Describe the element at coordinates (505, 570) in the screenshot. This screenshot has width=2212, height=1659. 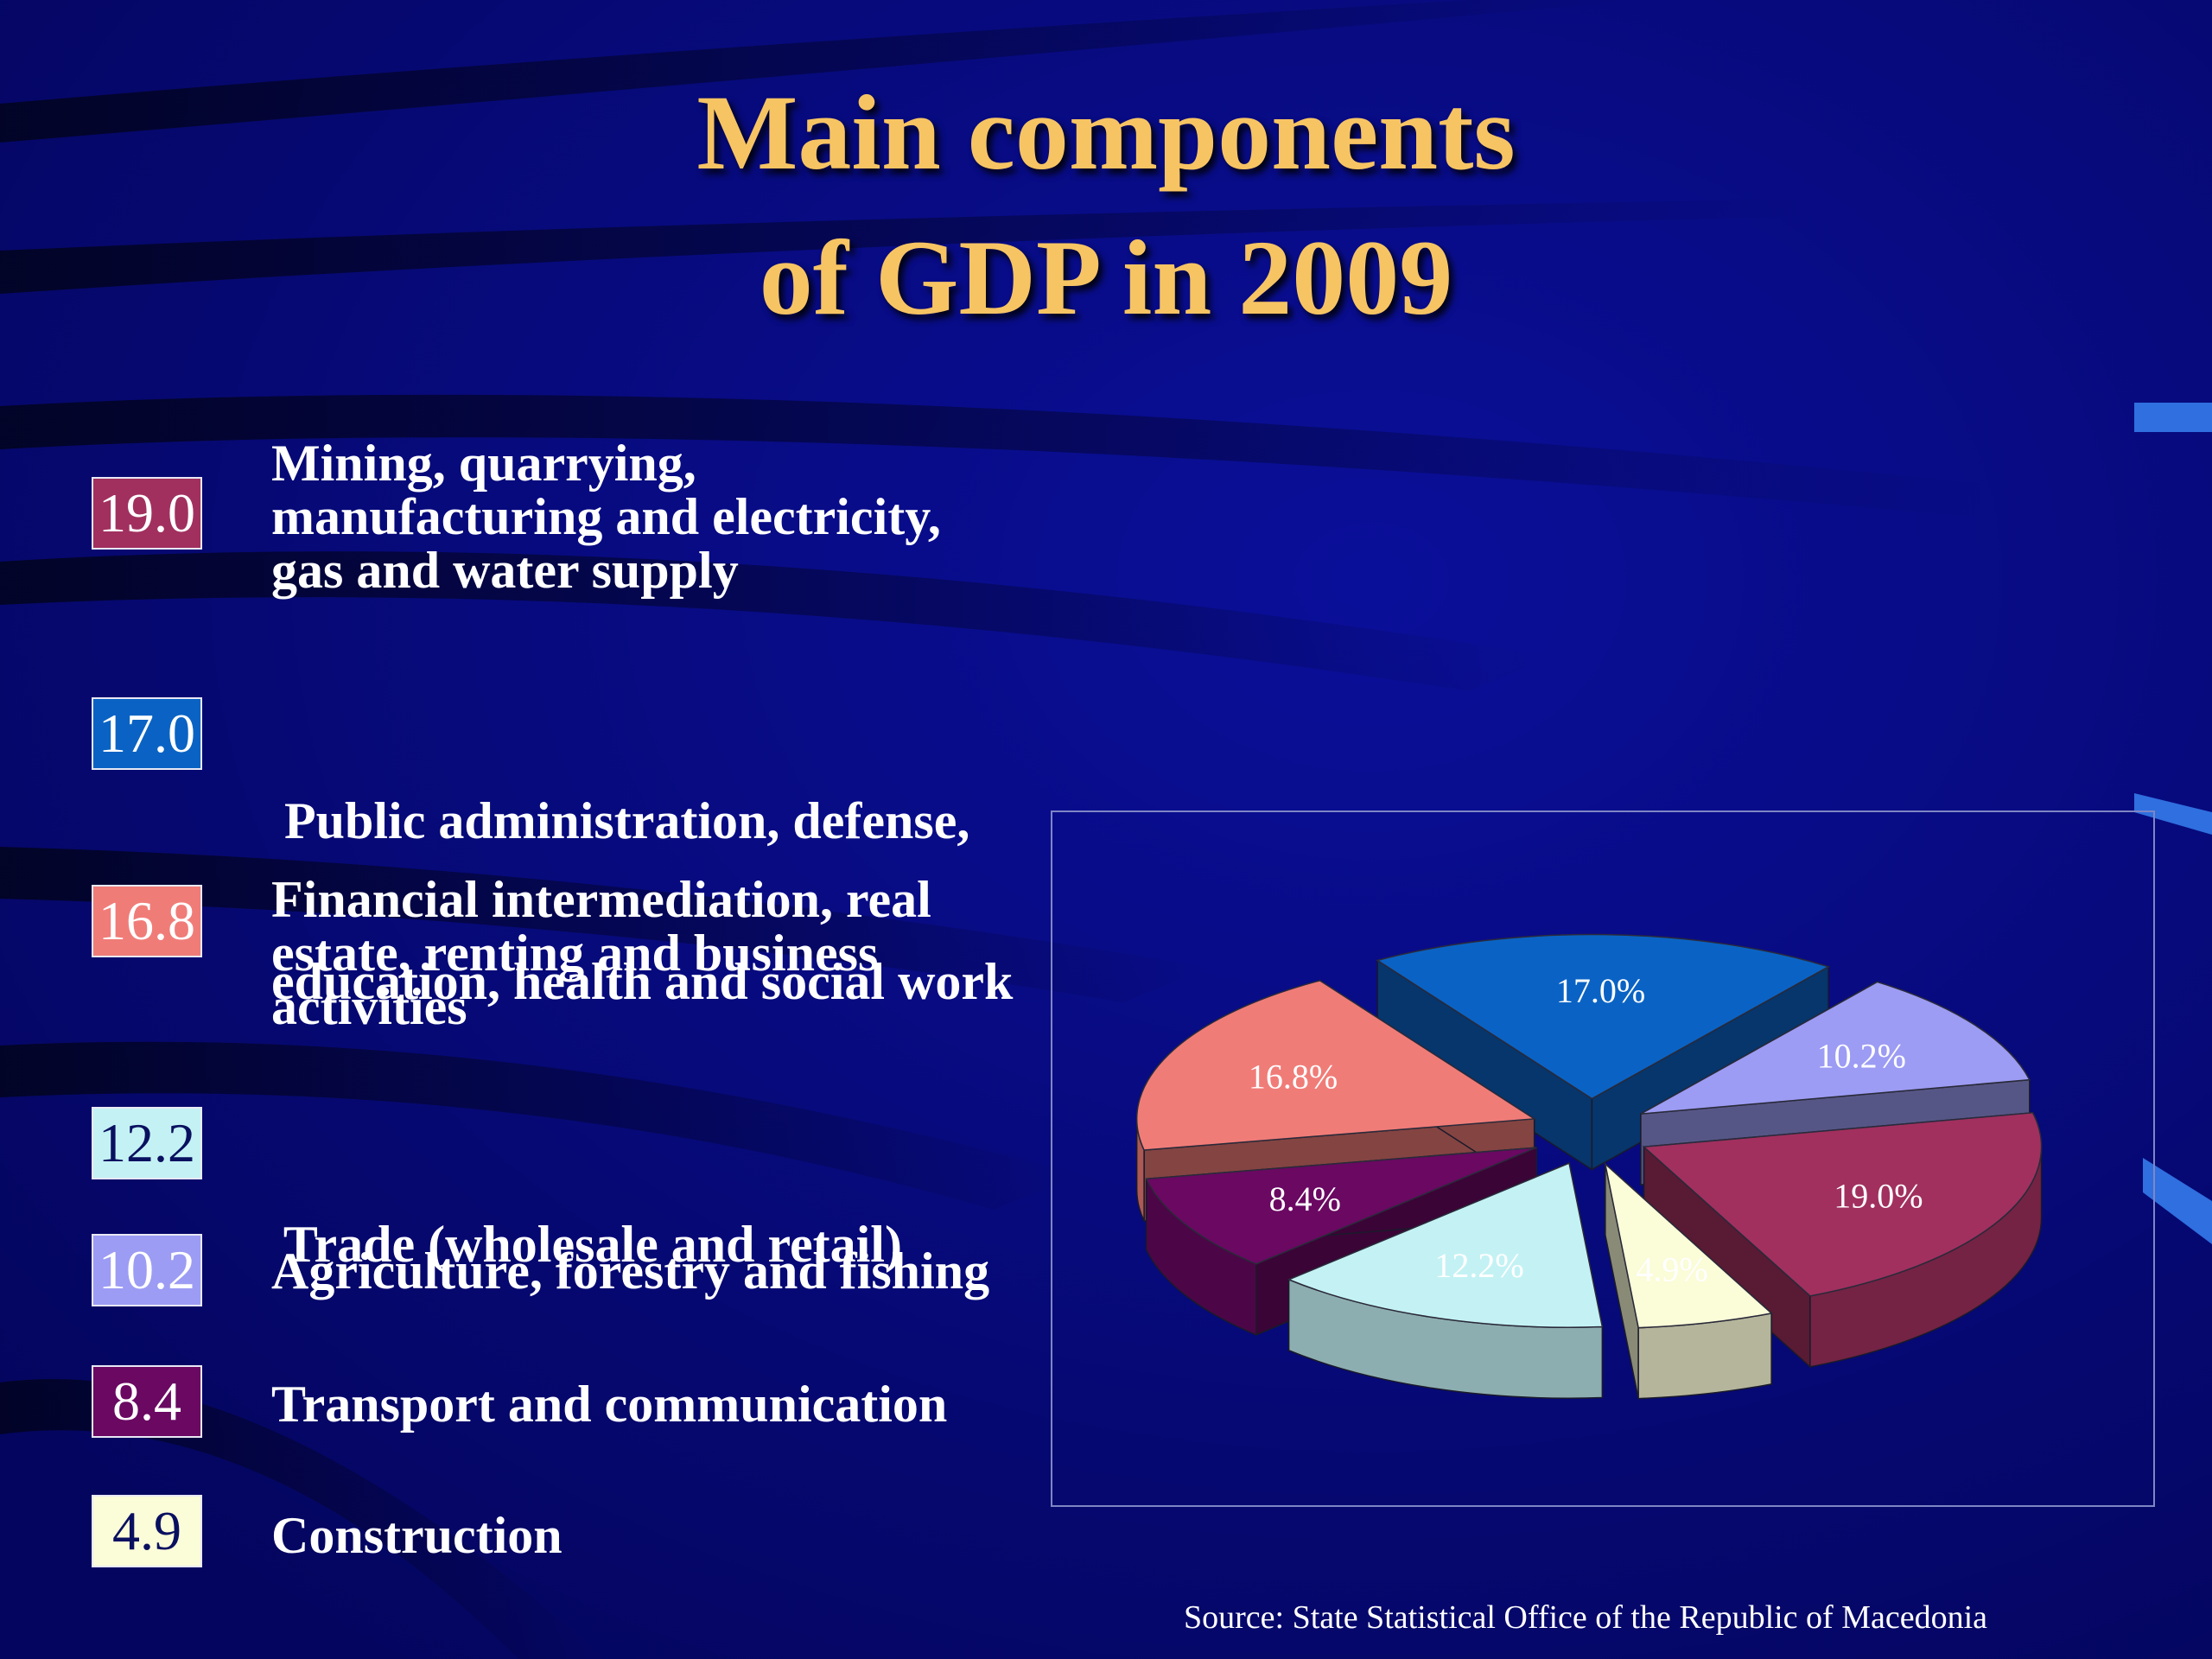
I see `legend-label-line: gas and water supply` at that location.